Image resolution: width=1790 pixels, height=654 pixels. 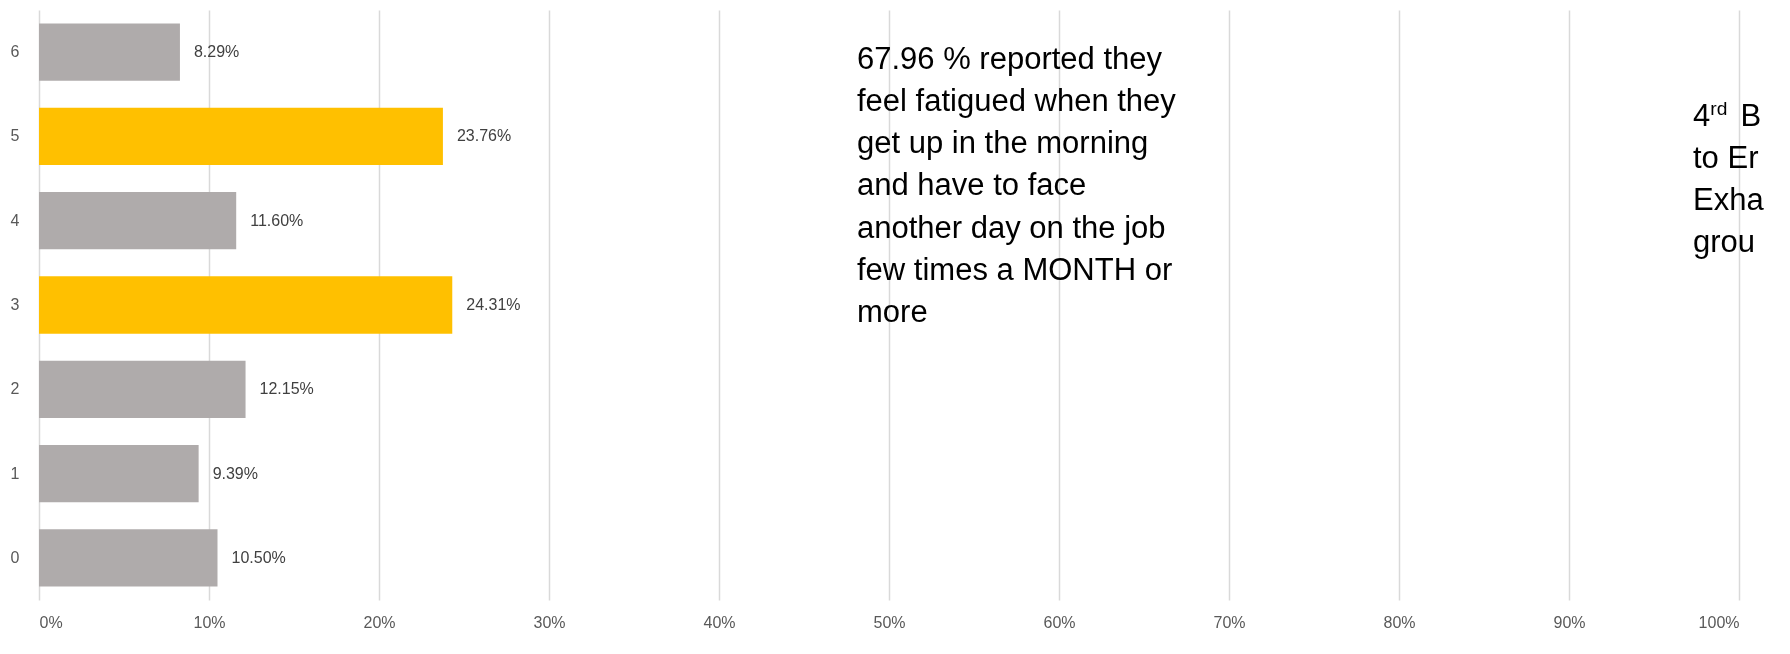 What do you see at coordinates (216, 52) in the screenshot?
I see `data-label: 8.29%` at bounding box center [216, 52].